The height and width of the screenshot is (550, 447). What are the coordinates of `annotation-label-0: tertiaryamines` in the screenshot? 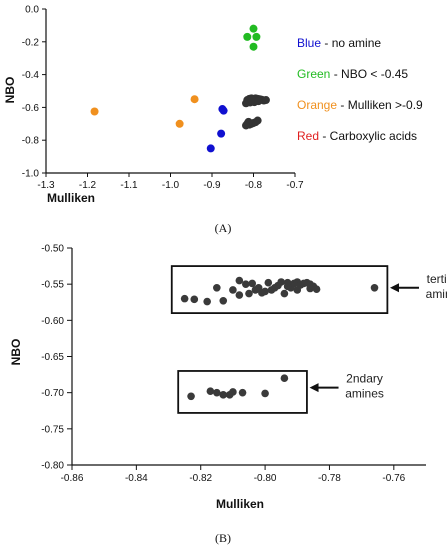 It's located at (436, 286).